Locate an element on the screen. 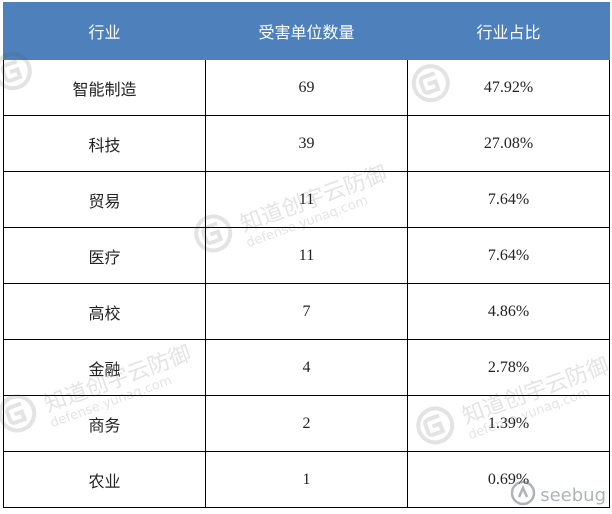  cell-share: 2.78% is located at coordinates (508, 367).